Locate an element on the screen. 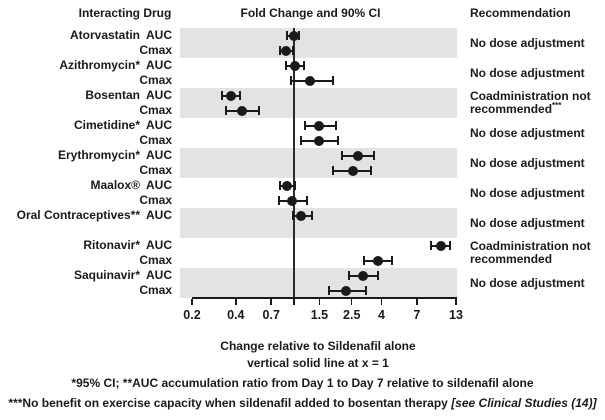 The width and height of the screenshot is (605, 420). x-axis-line is located at coordinates (324, 298).